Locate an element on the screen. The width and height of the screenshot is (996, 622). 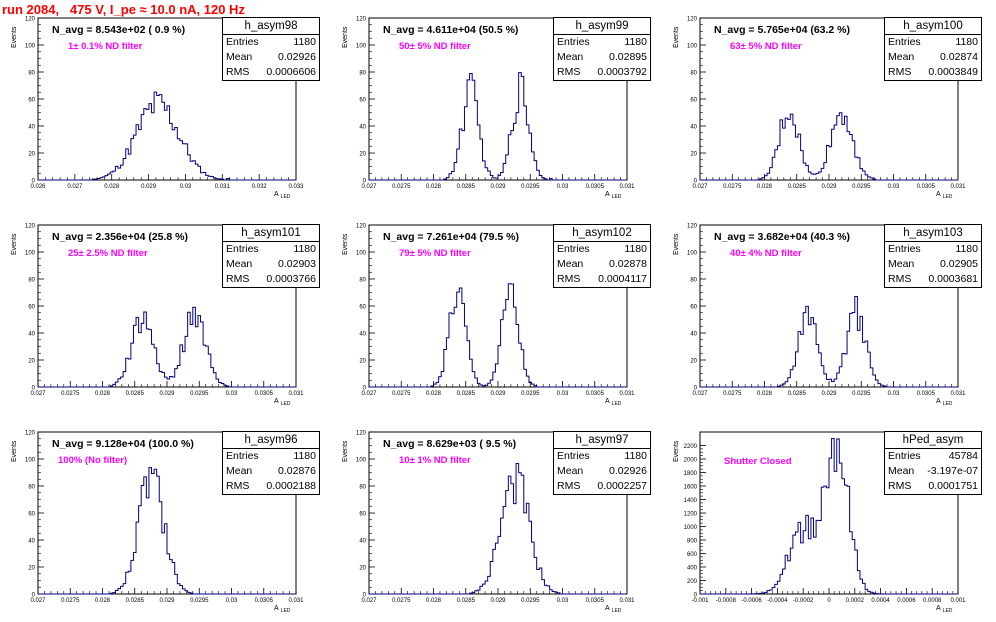
stats-row-rms: RMS 0.0004117 is located at coordinates (602, 279).